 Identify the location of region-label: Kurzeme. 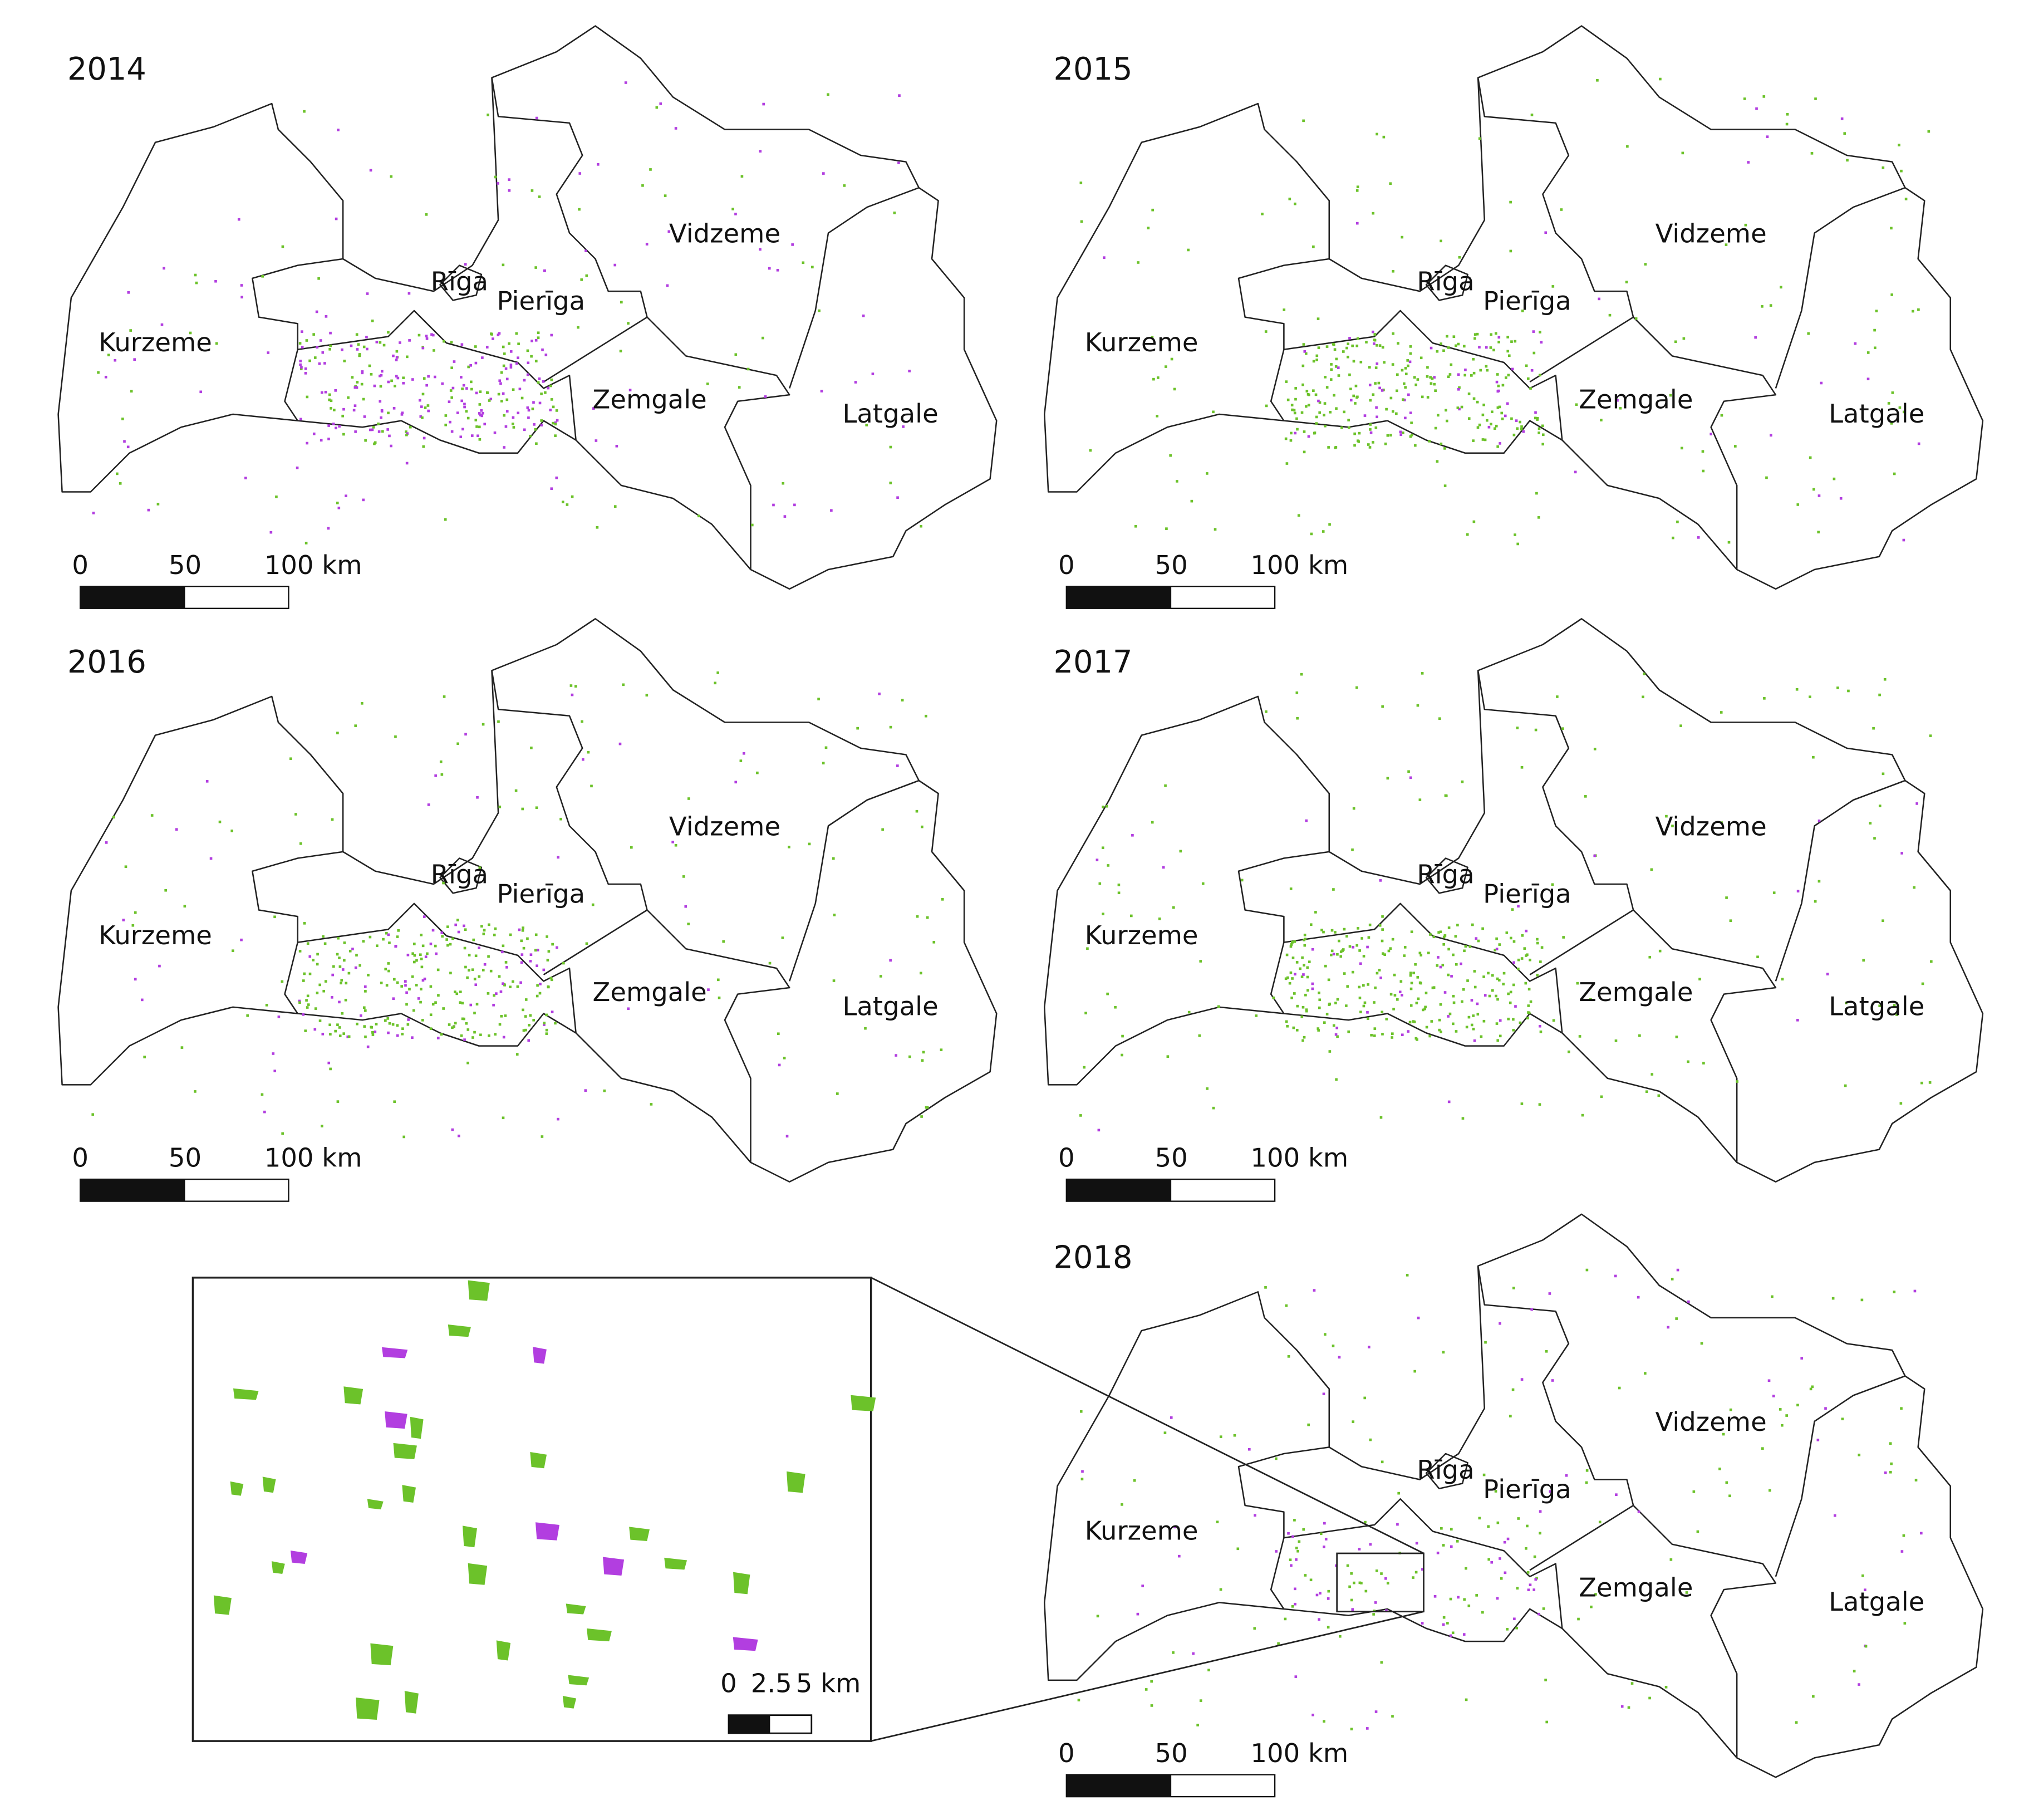
(156, 342).